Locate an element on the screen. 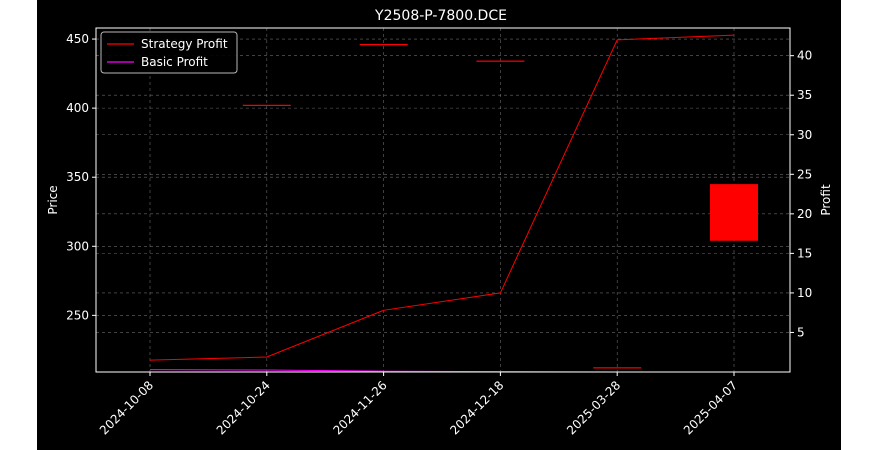 Image resolution: width=878 pixels, height=450 pixels. y-axis-left-label: Price is located at coordinates (53, 199).